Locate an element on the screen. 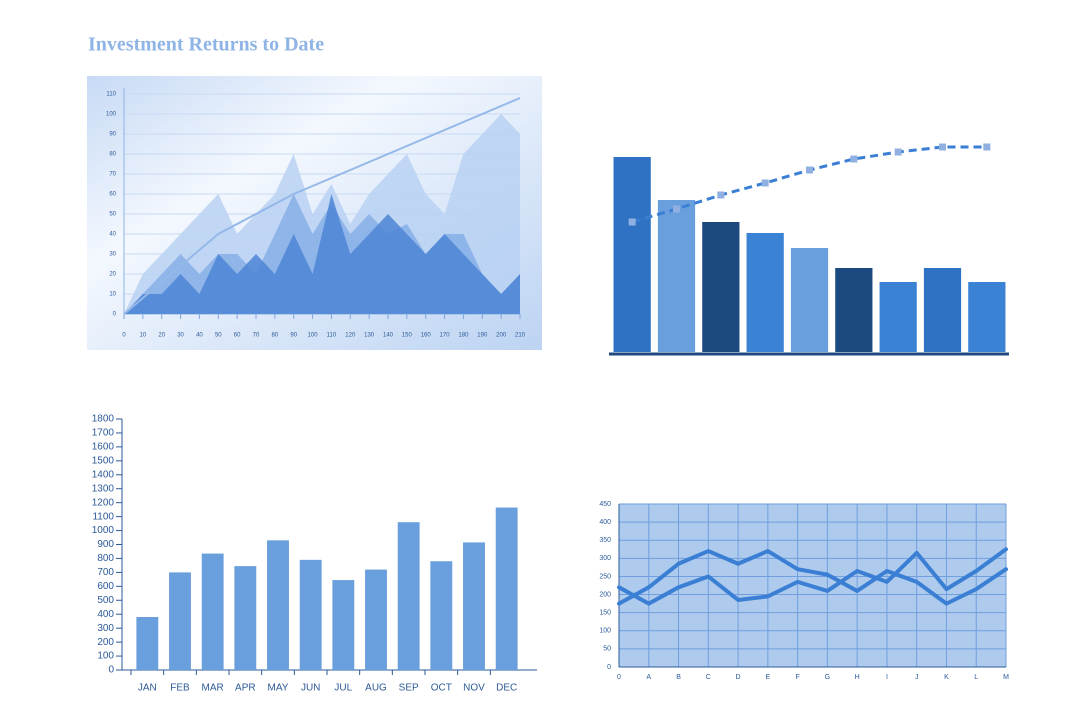 This screenshot has width=1080, height=720. x-tick-label: APR is located at coordinates (245, 688).